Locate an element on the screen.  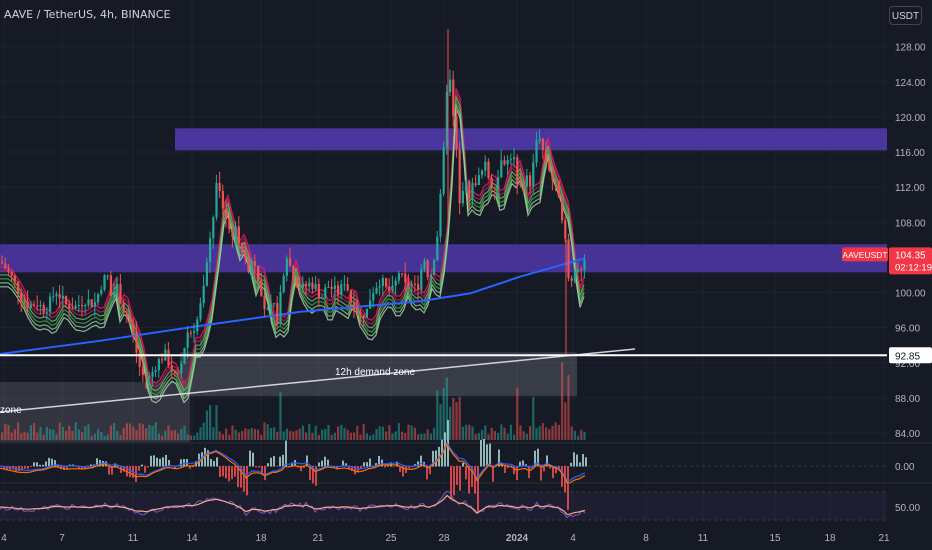
diagonal-trend-line is located at coordinates (318, 380).